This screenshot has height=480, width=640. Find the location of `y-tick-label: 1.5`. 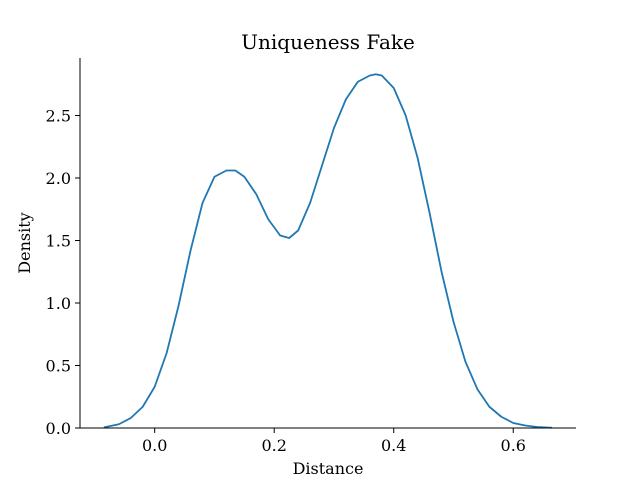

y-tick-label: 1.5 is located at coordinates (58, 241).